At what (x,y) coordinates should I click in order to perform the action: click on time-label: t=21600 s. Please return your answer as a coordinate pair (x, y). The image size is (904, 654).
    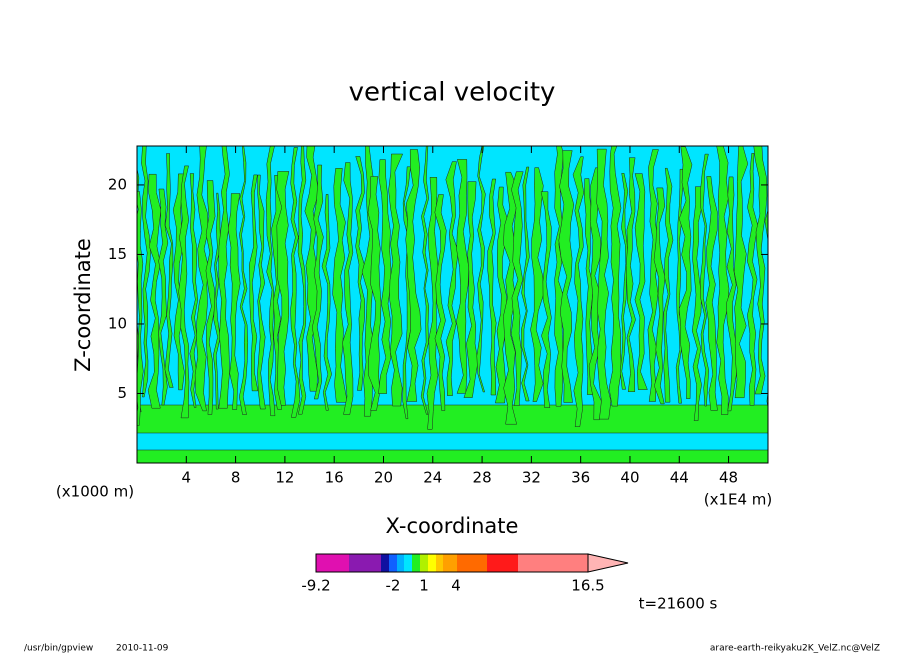
    Looking at the image, I should click on (678, 604).